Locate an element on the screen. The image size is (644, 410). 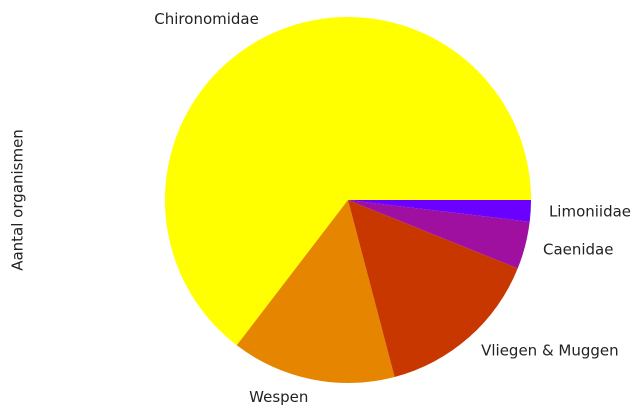
y-axis-label: Aantal organismen is located at coordinates (18, 200).